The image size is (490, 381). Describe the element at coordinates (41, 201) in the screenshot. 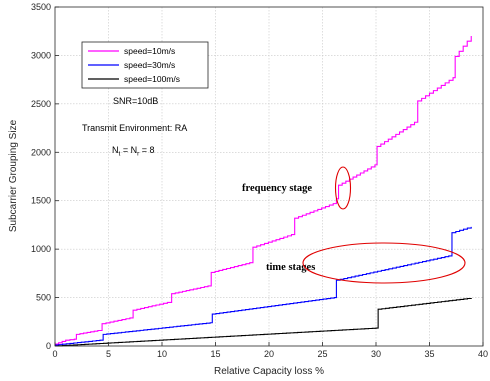

I see `y-tick-label: 1500` at that location.